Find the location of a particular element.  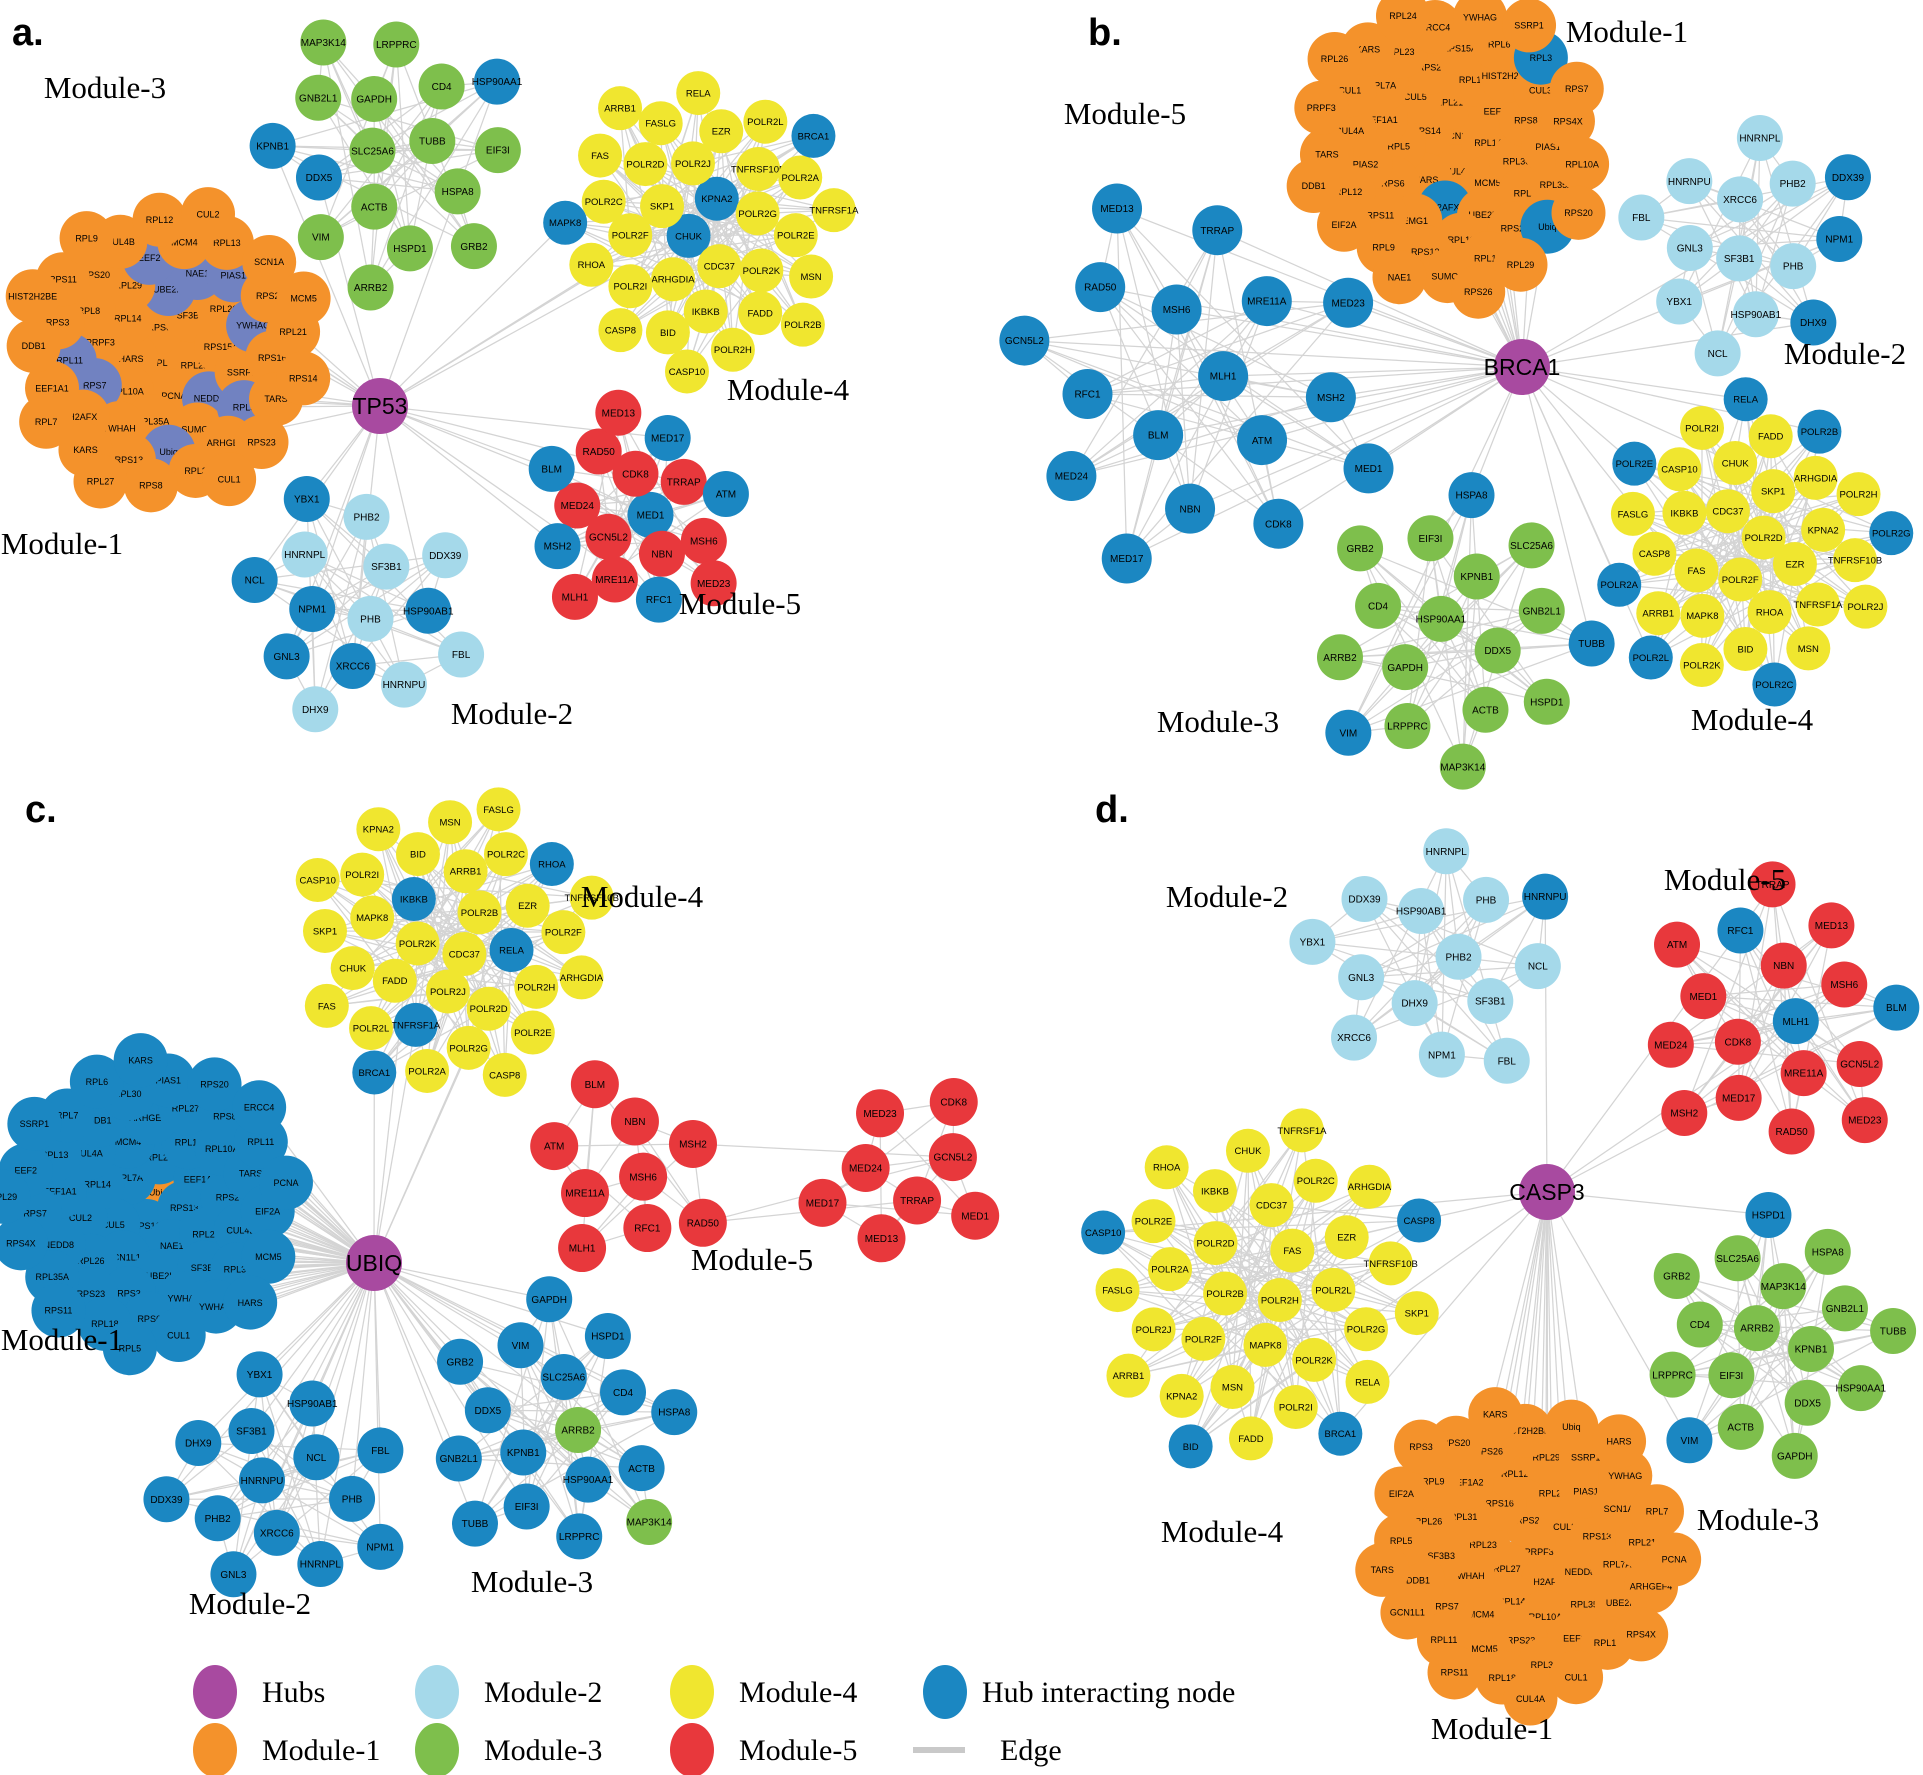

node-GRB2 is located at coordinates (473, 246).